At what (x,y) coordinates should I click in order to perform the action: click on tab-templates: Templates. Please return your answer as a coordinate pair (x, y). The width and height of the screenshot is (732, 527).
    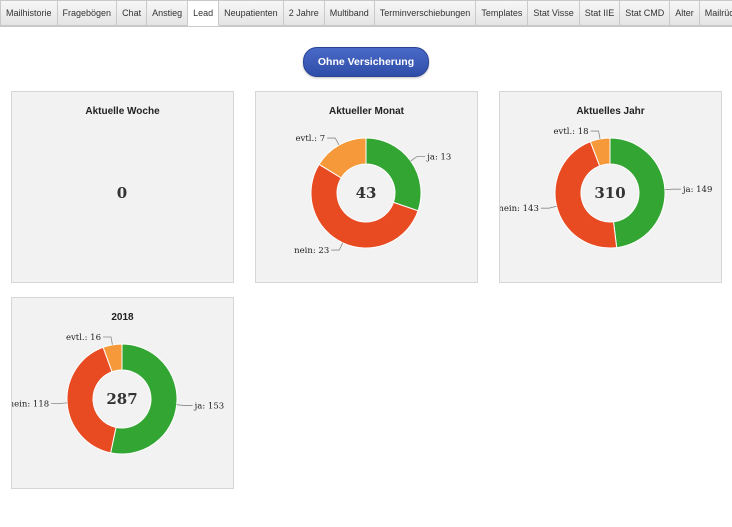
    Looking at the image, I should click on (502, 13).